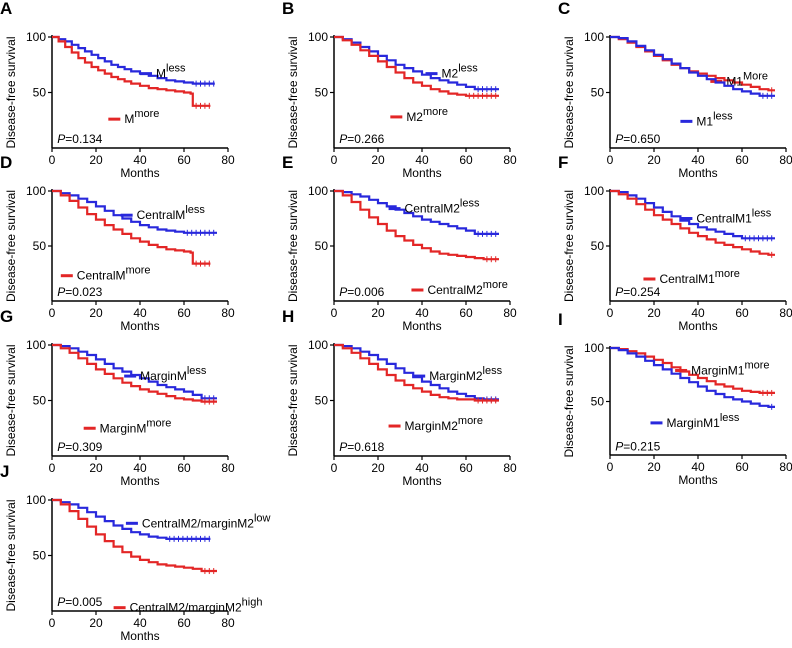 This screenshot has height=648, width=792. I want to click on panel-label: I, so click(560, 319).